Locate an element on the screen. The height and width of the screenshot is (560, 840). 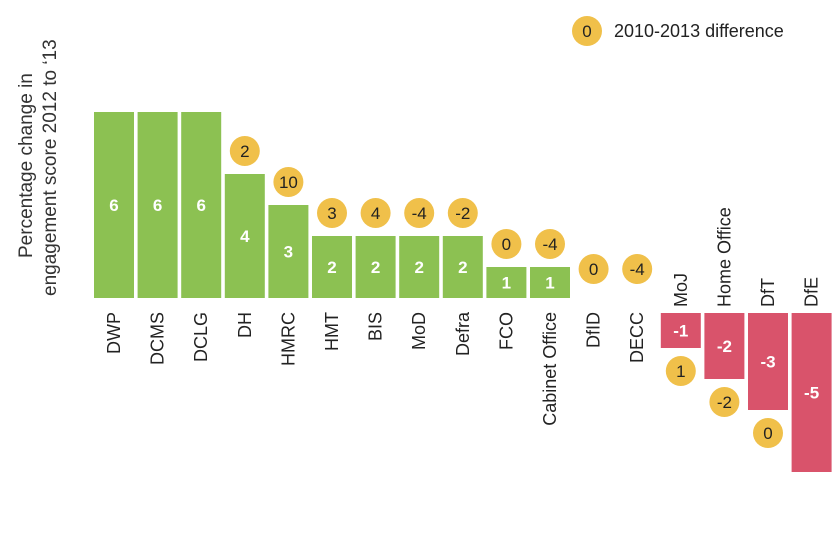
difference-marker-dh is located at coordinates (244, 151).